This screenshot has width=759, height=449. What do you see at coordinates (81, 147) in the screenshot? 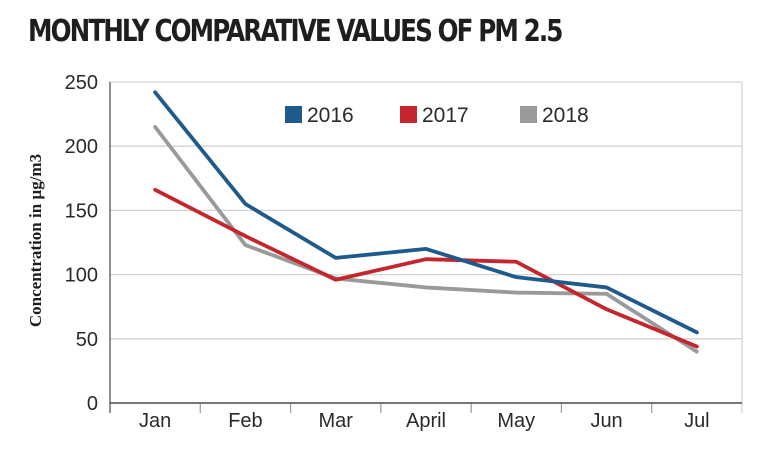
I see `y-tick-label: 200` at bounding box center [81, 147].